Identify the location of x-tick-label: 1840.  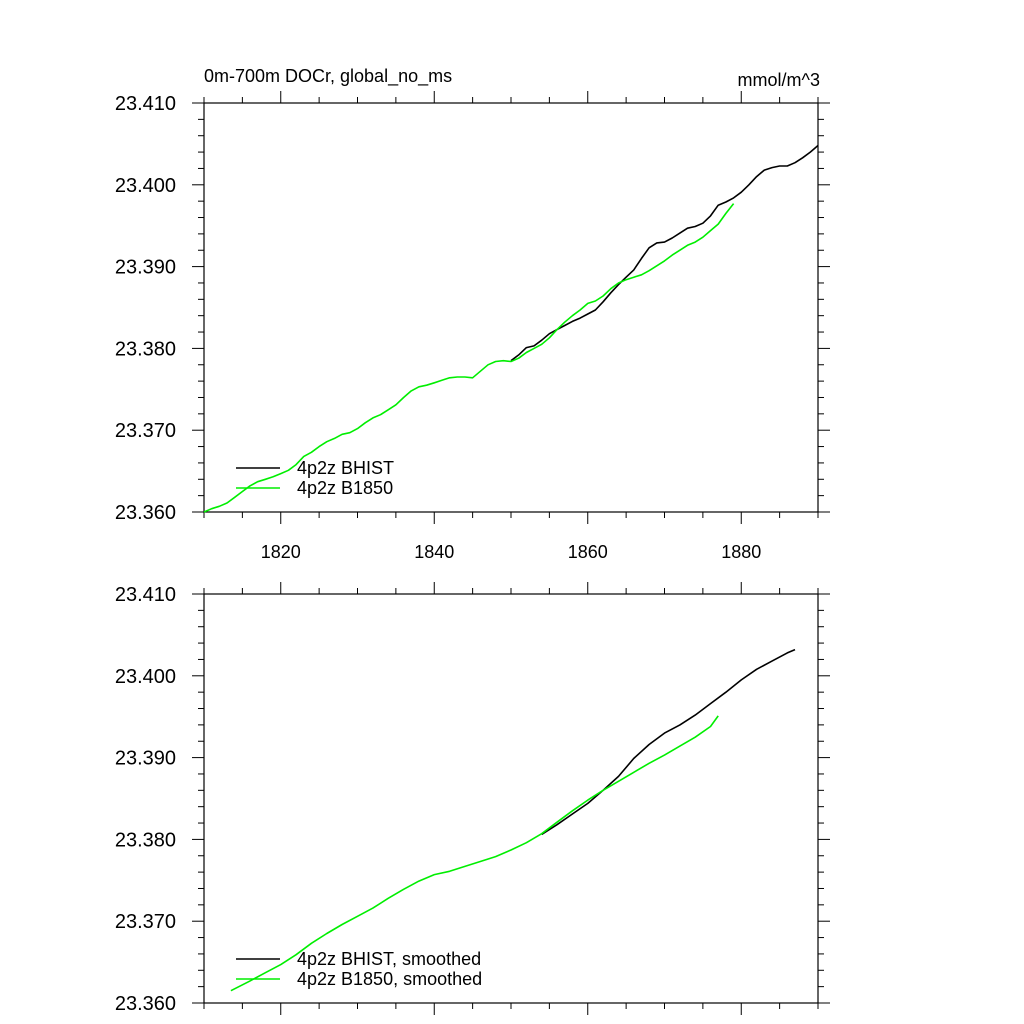
(434, 552).